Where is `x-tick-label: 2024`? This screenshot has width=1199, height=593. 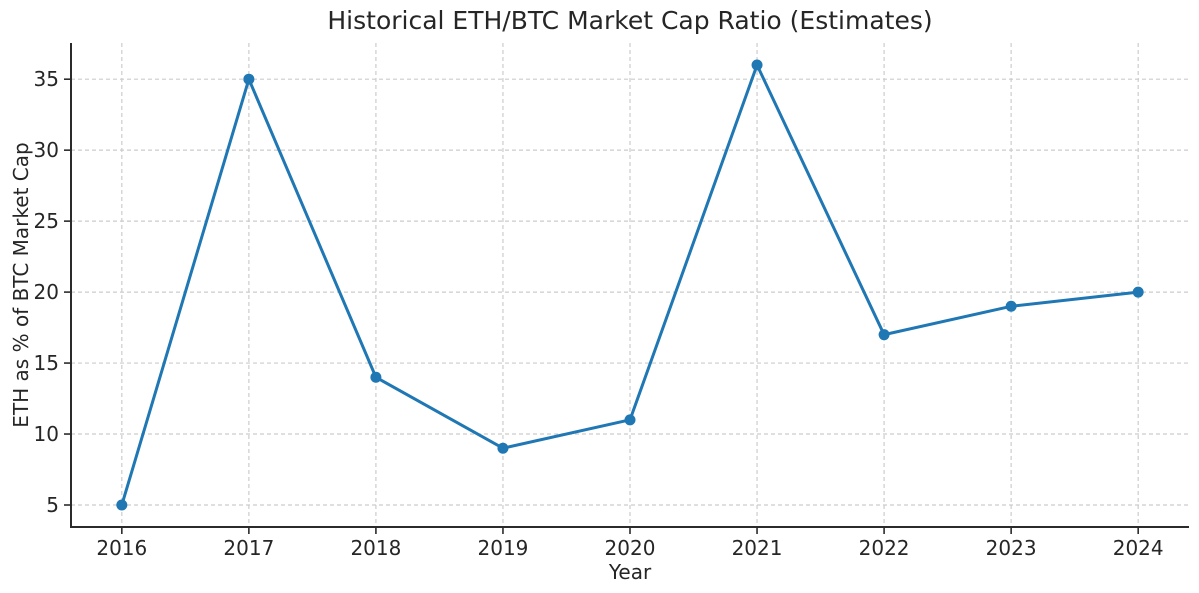
x-tick-label: 2024 is located at coordinates (1138, 548).